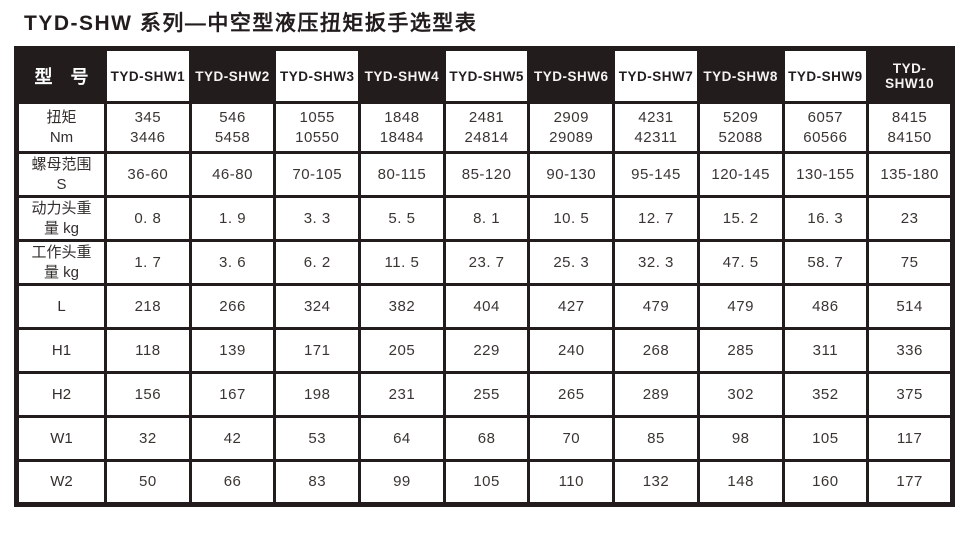 The height and width of the screenshot is (536, 972). What do you see at coordinates (656, 174) in the screenshot?
I see `value-cell: 95-145` at bounding box center [656, 174].